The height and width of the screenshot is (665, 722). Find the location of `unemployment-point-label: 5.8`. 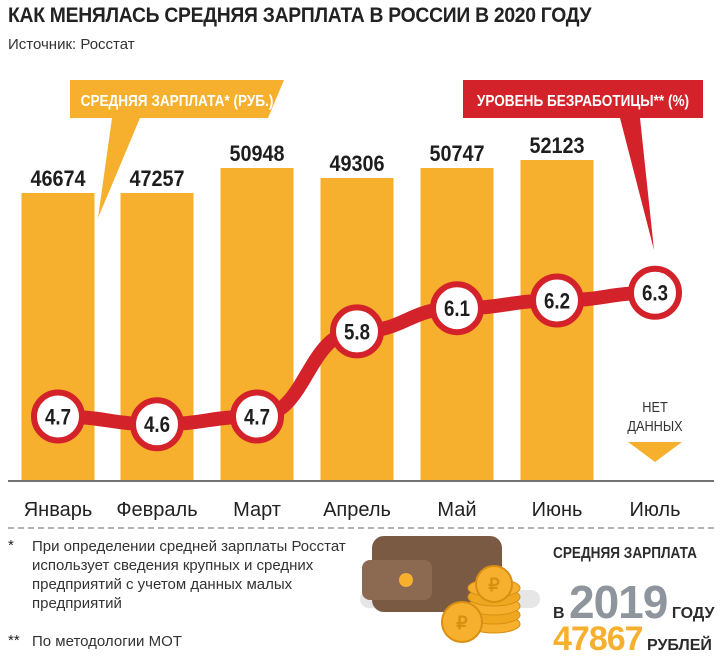

unemployment-point-label: 5.8 is located at coordinates (357, 333).